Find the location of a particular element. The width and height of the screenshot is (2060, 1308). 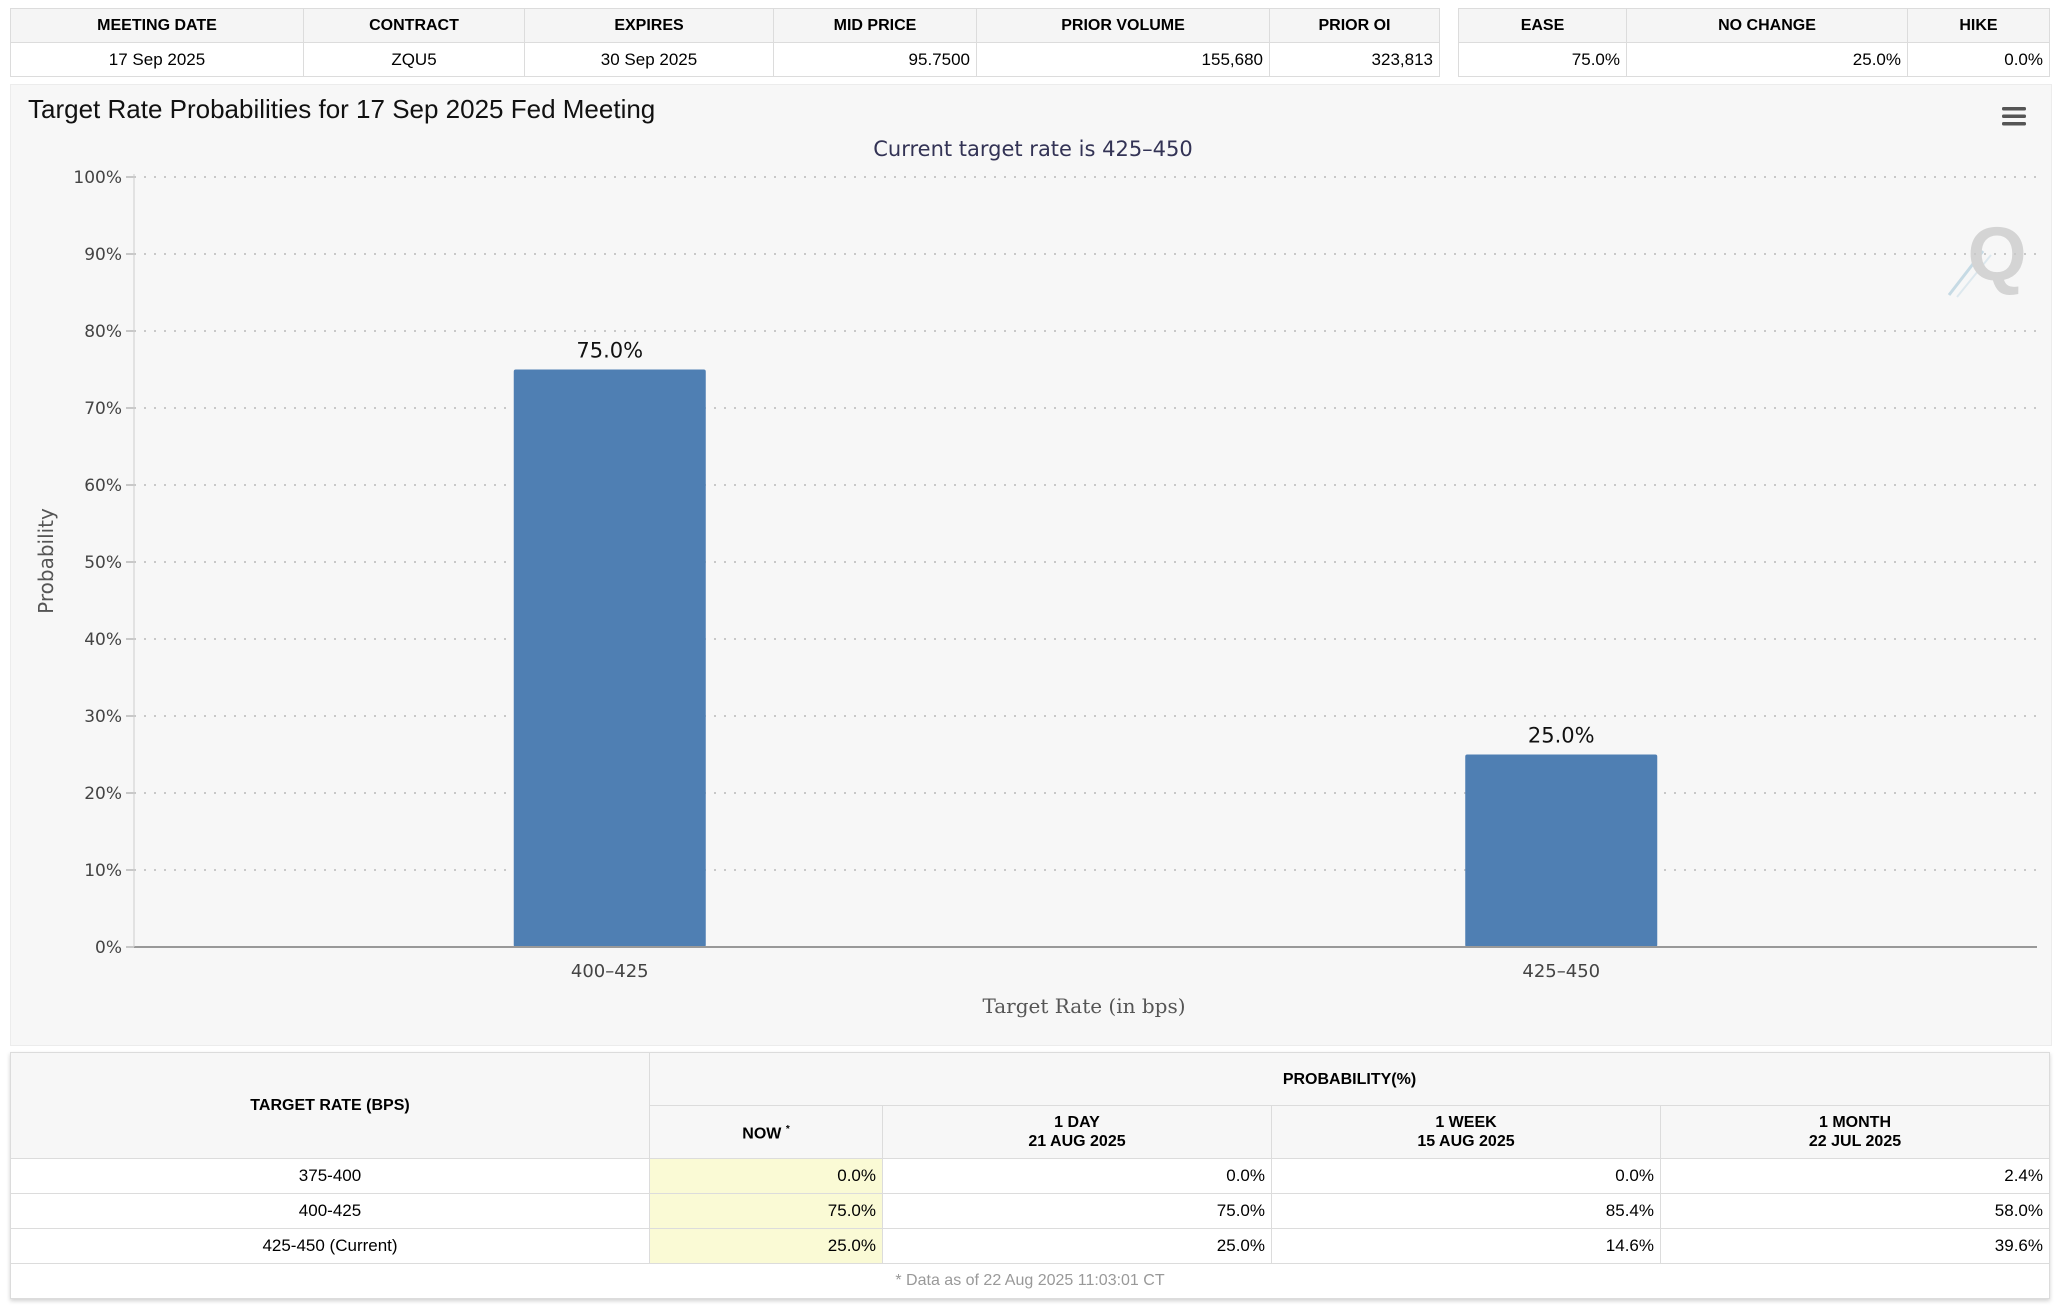

summary-table-header: EASE NO CHANGE HIKE is located at coordinates (1754, 25).